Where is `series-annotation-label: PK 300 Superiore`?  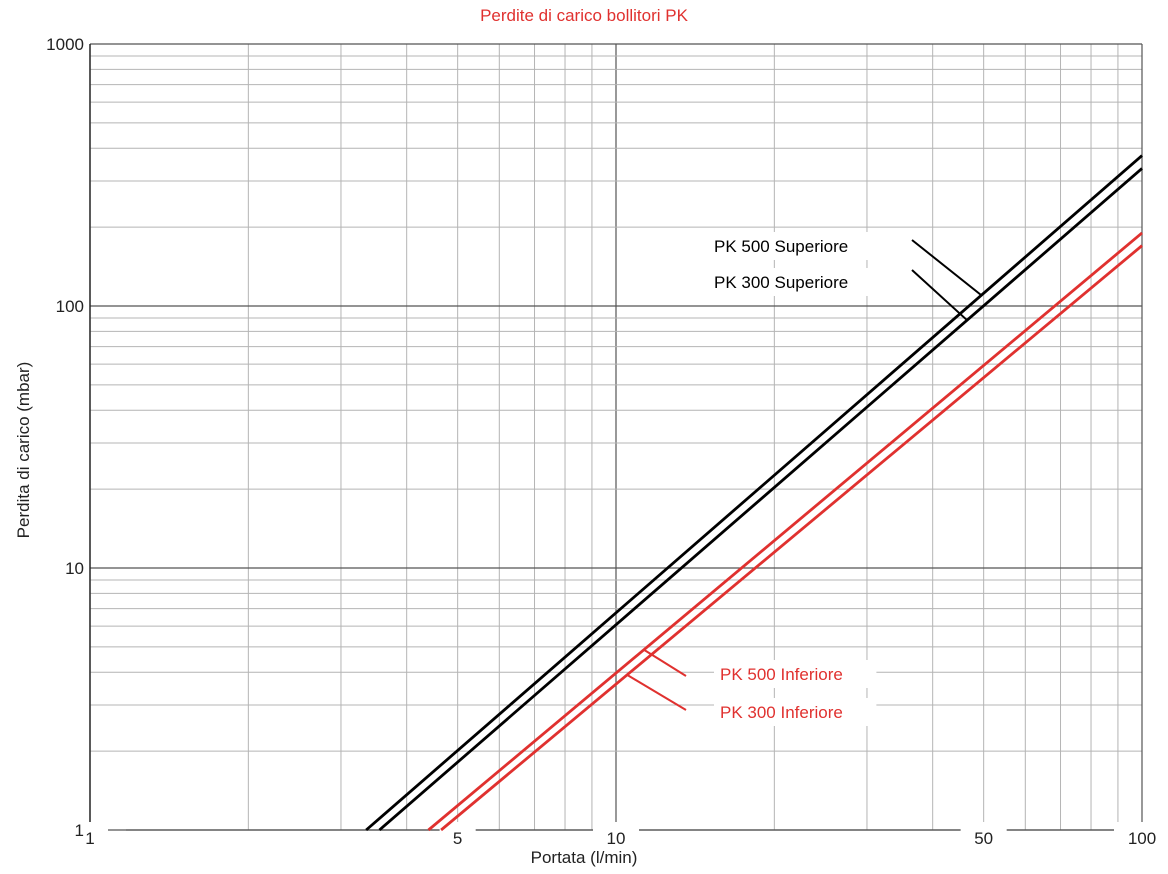
series-annotation-label: PK 300 Superiore is located at coordinates (781, 282).